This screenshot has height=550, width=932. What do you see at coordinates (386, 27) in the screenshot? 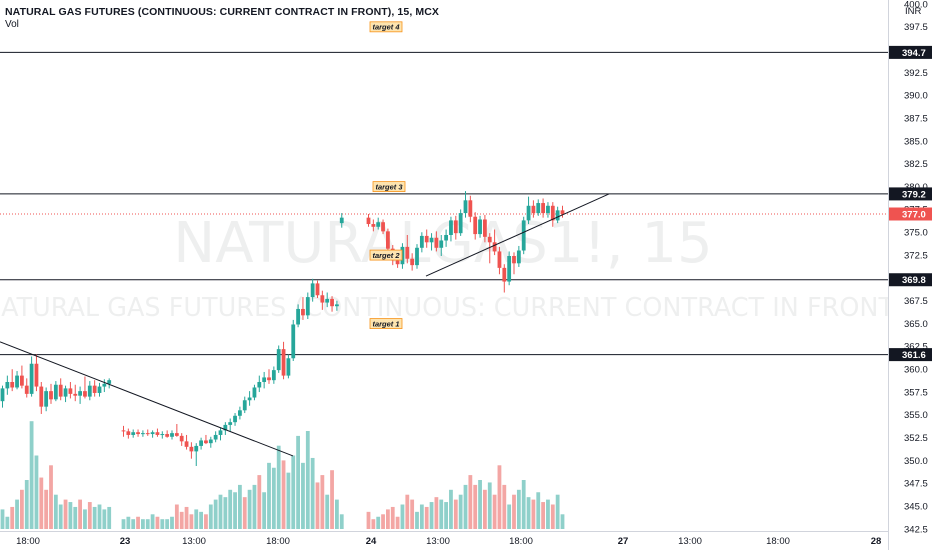
I see `target-label-box` at bounding box center [386, 27].